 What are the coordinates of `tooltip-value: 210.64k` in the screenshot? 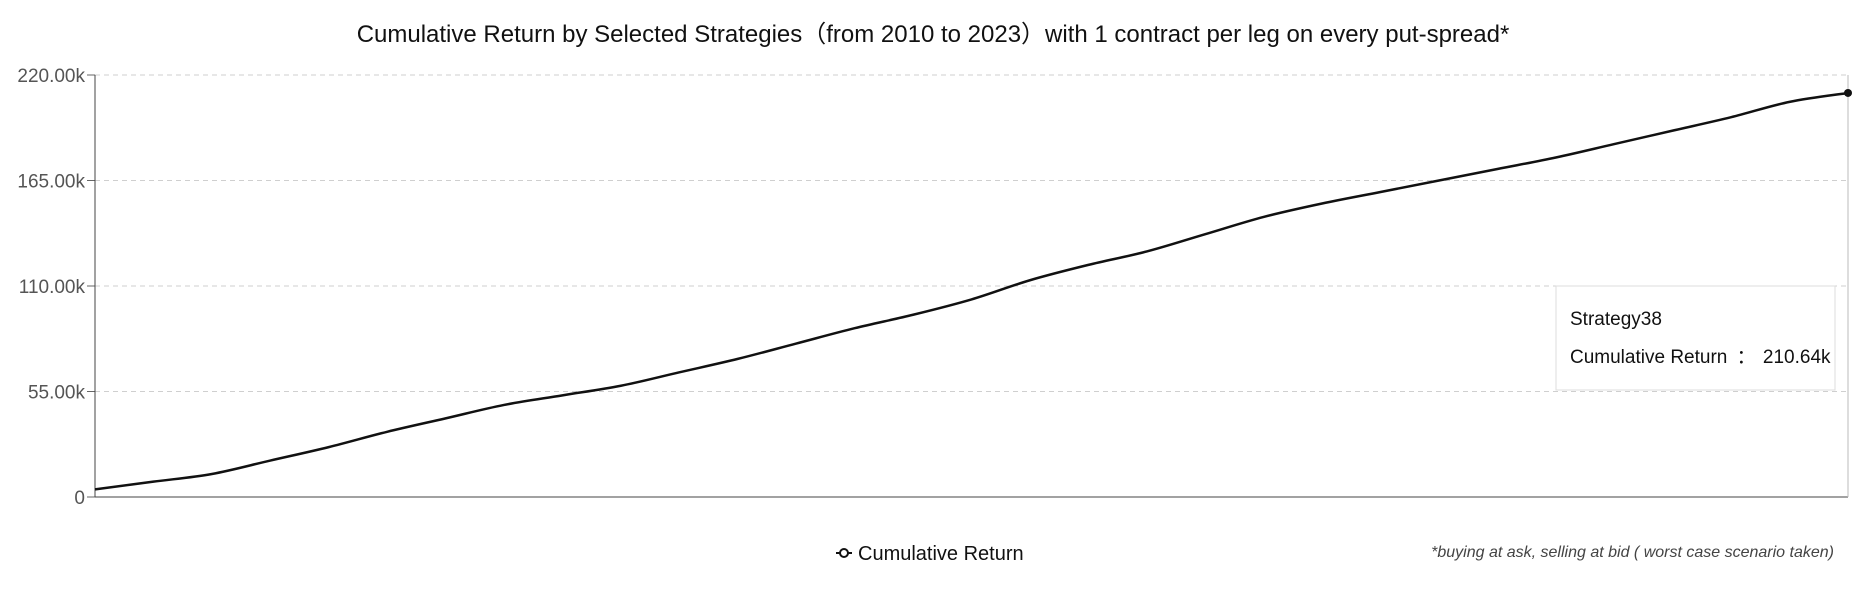 It's located at (1797, 357).